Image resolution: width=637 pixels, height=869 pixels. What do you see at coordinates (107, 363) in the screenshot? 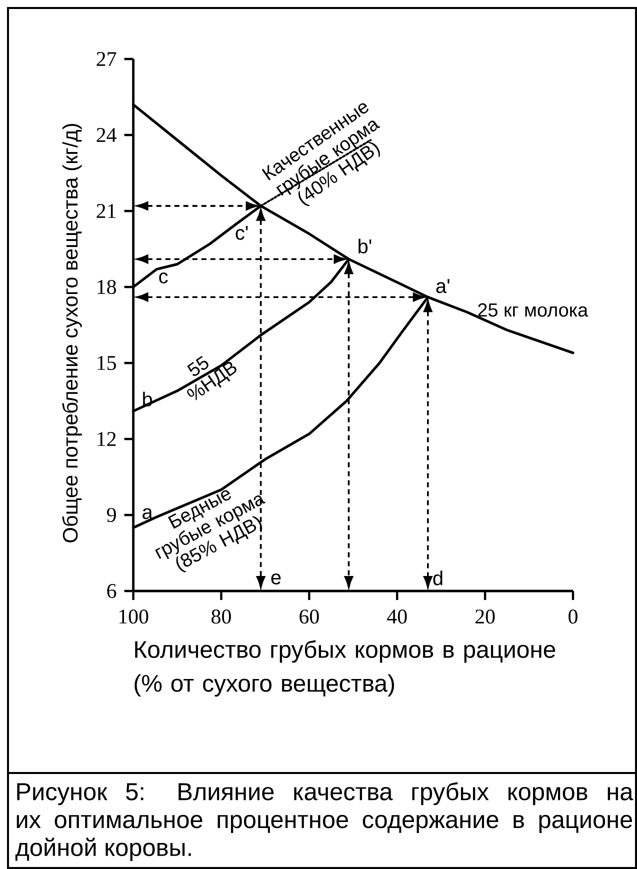
I see `y-tick-label: 15` at bounding box center [107, 363].